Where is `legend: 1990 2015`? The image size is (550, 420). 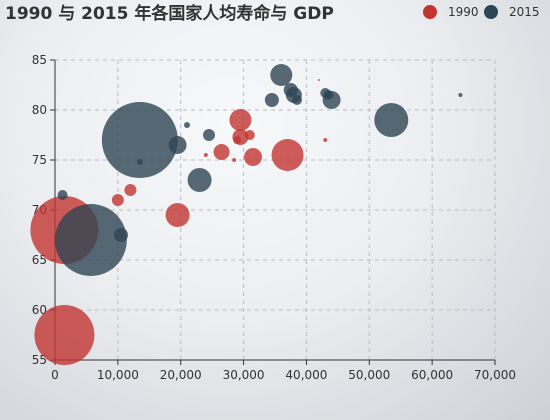 legend: 1990 2015 is located at coordinates (481, 12).